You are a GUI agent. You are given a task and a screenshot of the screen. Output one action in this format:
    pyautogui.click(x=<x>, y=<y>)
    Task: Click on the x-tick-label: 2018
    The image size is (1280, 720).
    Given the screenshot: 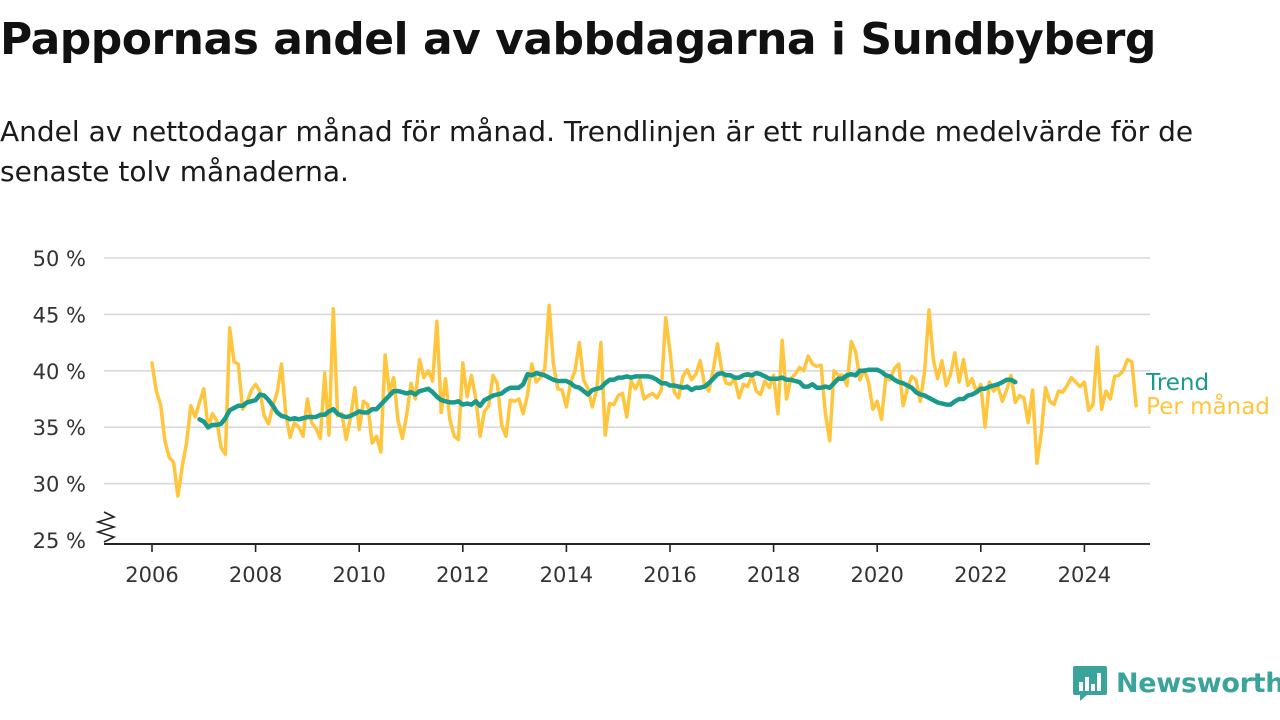 What is the action you would take?
    pyautogui.click(x=773, y=575)
    